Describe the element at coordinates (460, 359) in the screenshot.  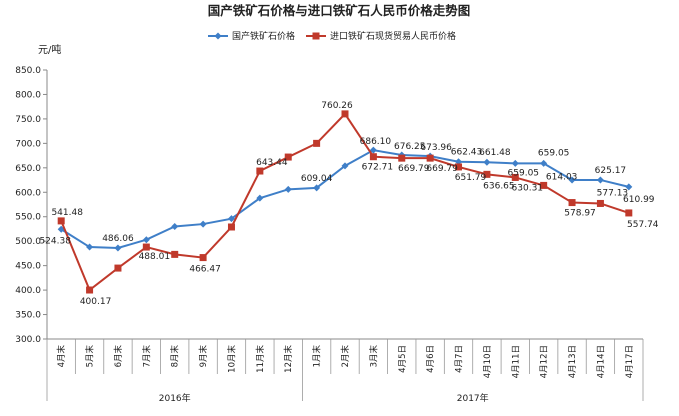
I see `x-tick-label: 4月7日` at that location.